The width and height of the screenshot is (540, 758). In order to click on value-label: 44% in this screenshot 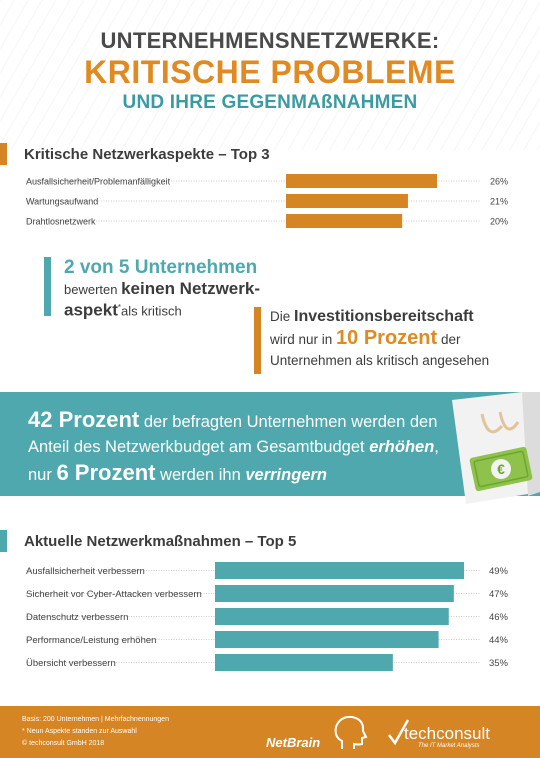, I will do `click(499, 640)`.